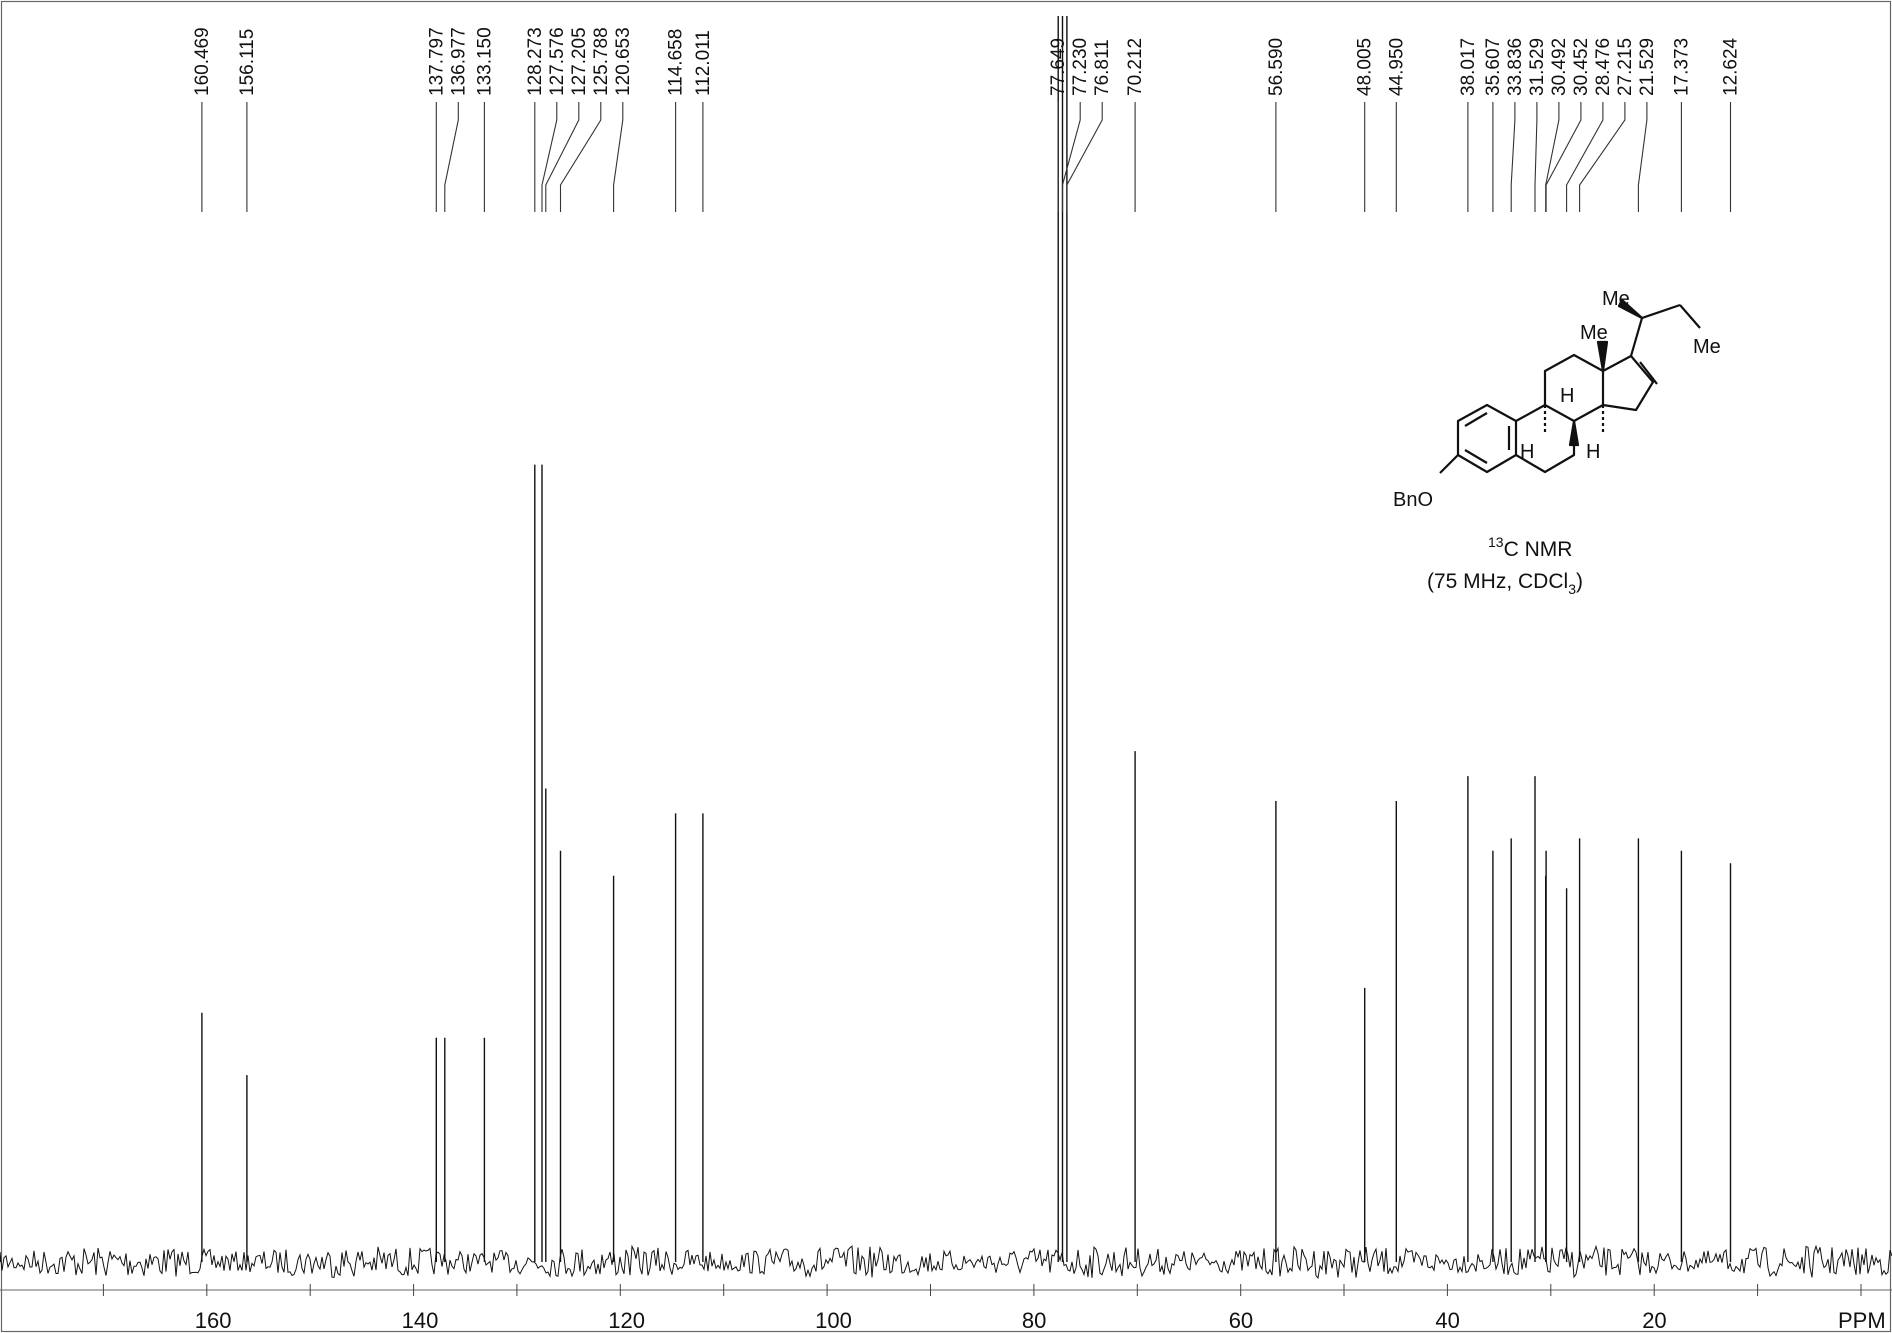 The height and width of the screenshot is (1333, 1892). Describe the element at coordinates (1135, 67) in the screenshot. I see `peak-label: 70.212` at that location.